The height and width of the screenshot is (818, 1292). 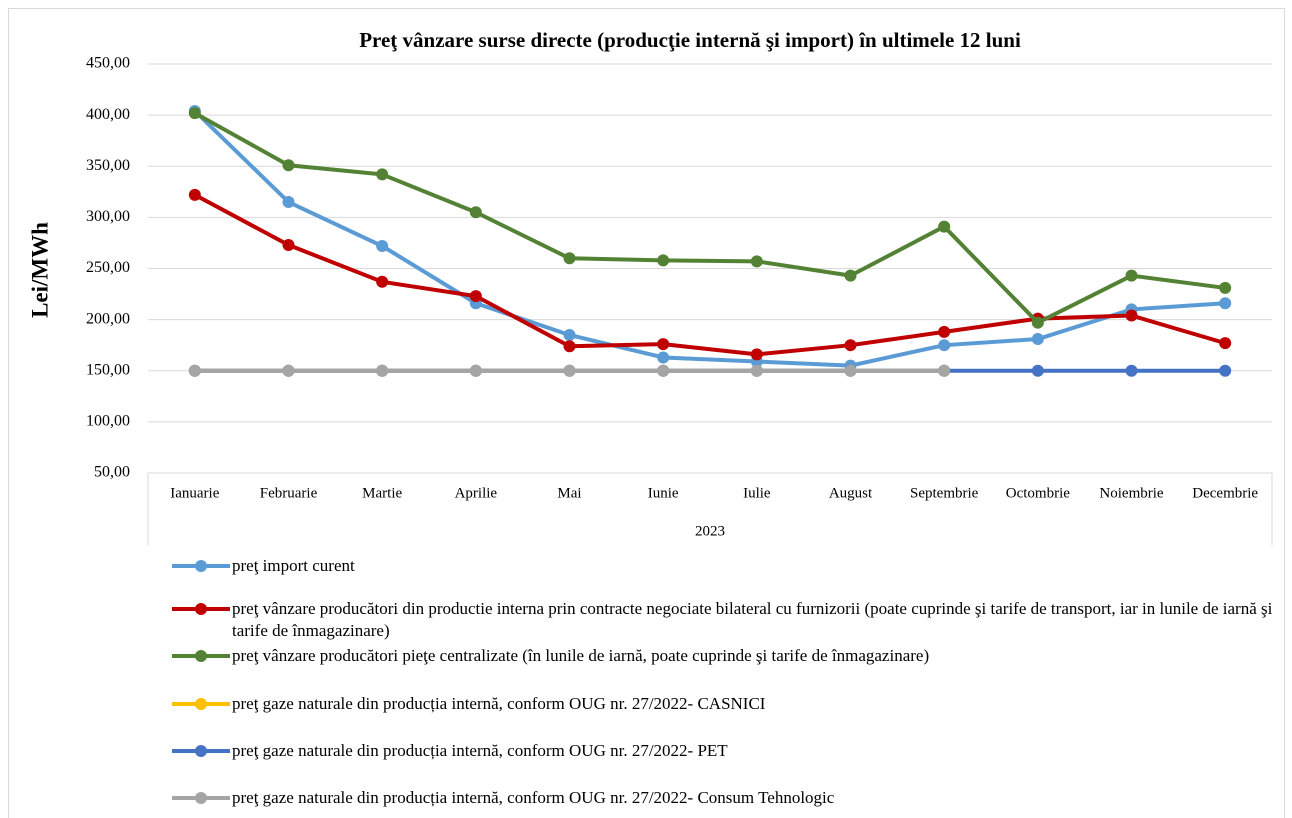 I want to click on x-tick-label: Mai, so click(x=569, y=493).